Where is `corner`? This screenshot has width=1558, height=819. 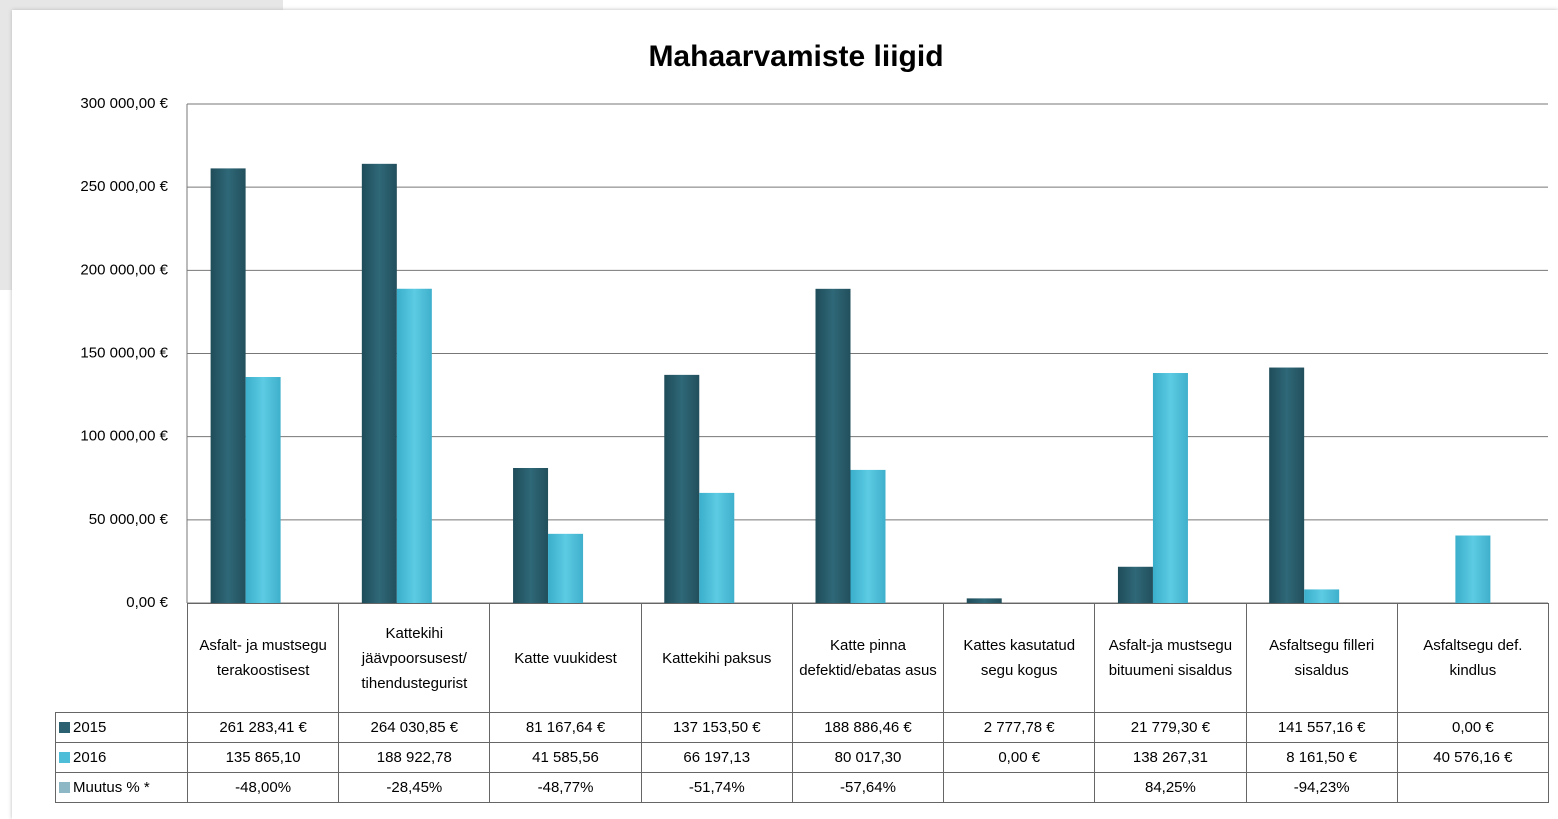
corner is located at coordinates (122, 658).